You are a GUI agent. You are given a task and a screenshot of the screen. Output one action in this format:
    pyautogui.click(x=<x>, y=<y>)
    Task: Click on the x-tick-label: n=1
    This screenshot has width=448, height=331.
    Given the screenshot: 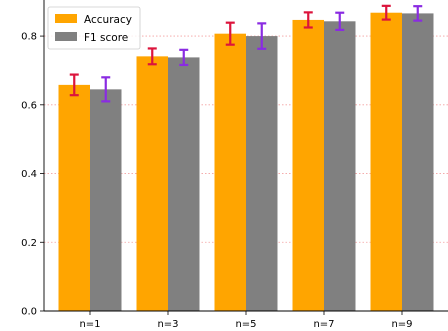 What is the action you would take?
    pyautogui.click(x=89, y=324)
    